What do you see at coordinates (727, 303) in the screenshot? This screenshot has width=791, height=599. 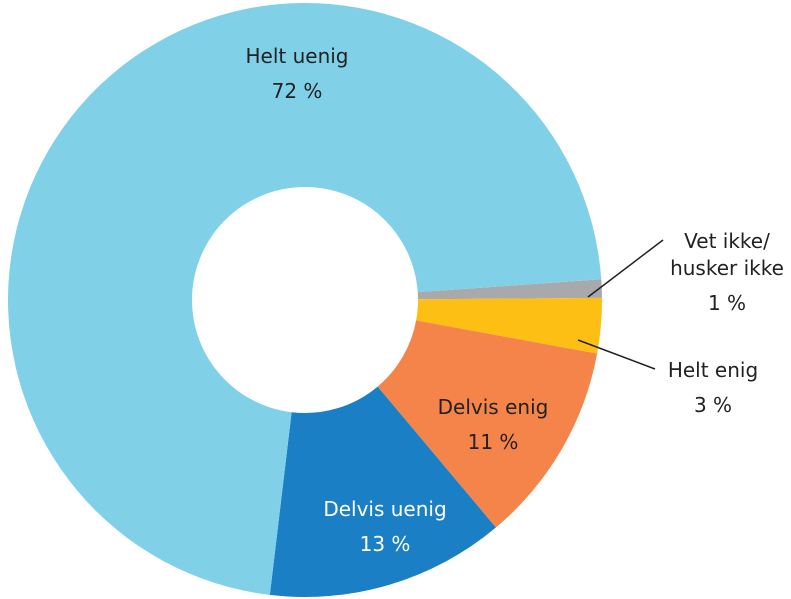 I see `value-label: 1 %` at bounding box center [727, 303].